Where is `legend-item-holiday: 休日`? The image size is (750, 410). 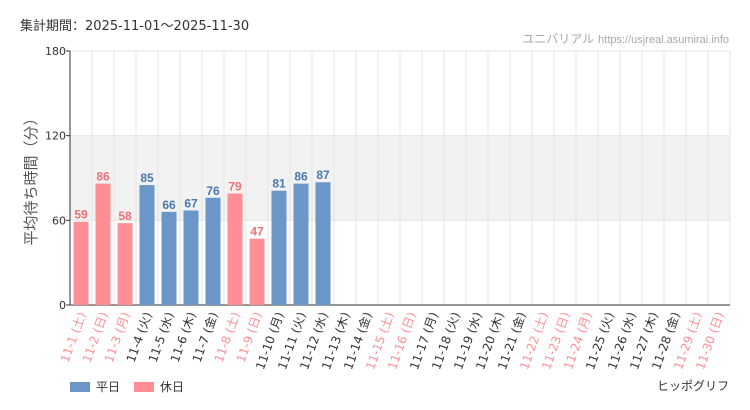 legend-item-holiday: 休日 is located at coordinates (159, 386).